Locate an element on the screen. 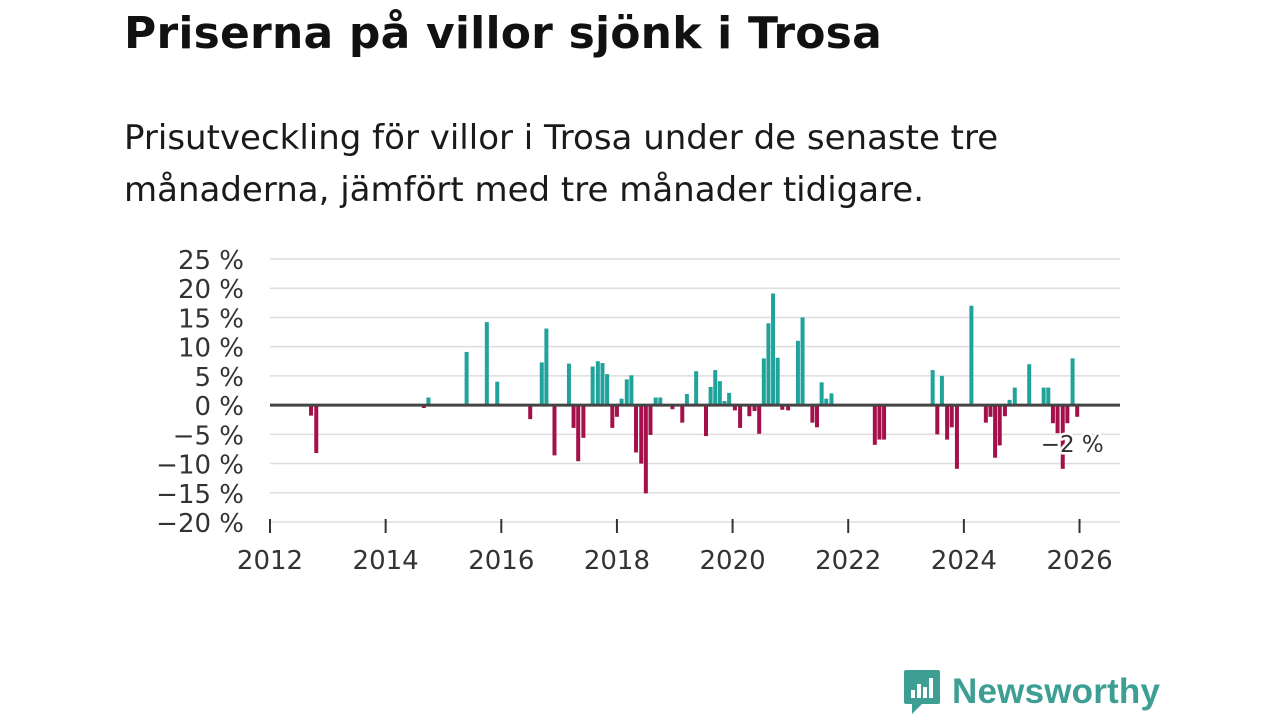 This screenshot has height=720, width=1280. newsworthy-icon is located at coordinates (922, 692).